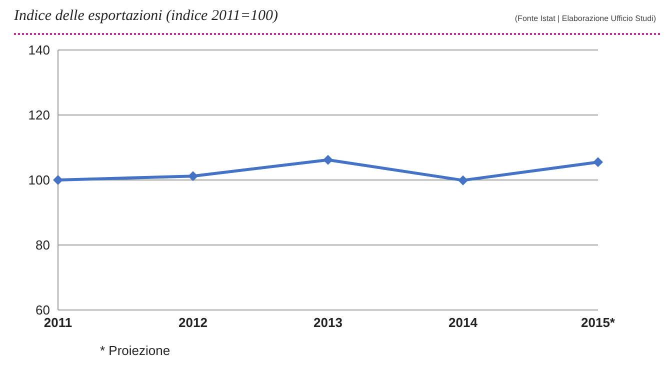 This screenshot has width=670, height=368. I want to click on x-tick-label: 2012, so click(193, 322).